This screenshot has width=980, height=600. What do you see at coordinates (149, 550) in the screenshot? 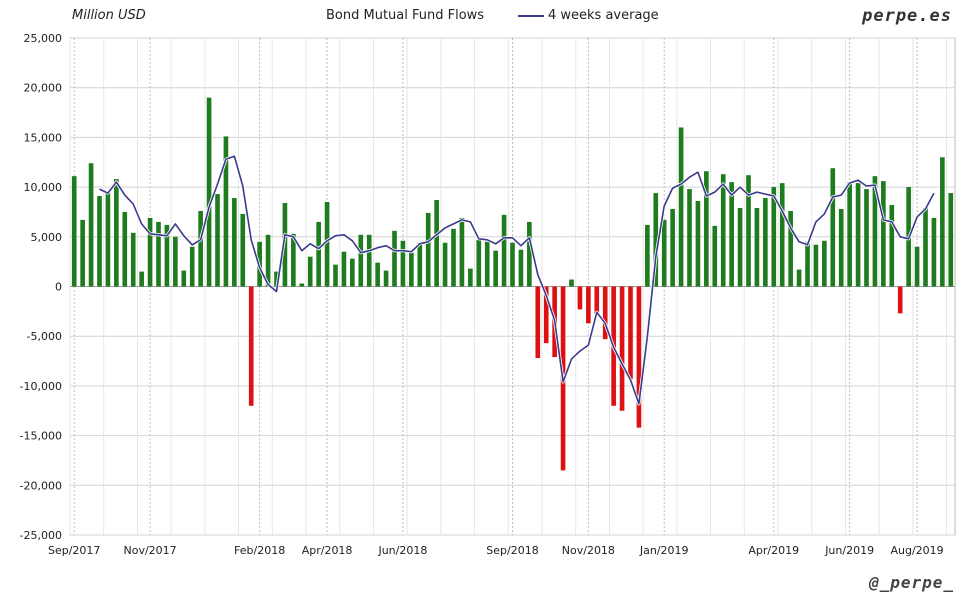
I see `x-tick-label: Nov/2017` at bounding box center [149, 550].